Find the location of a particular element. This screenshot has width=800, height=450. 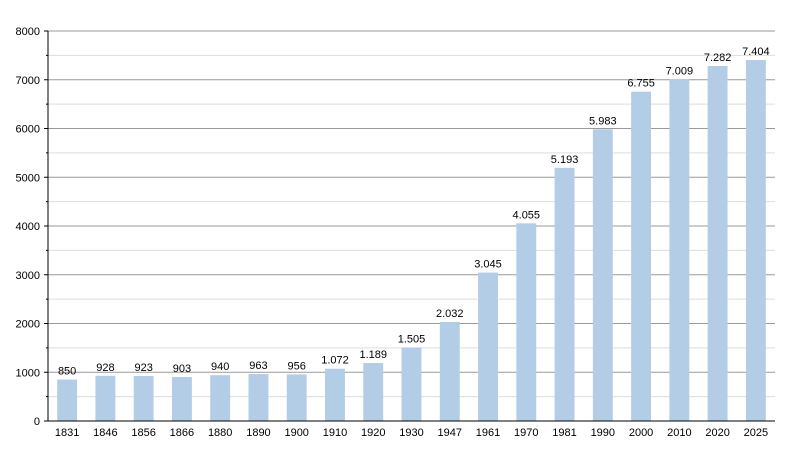

bar-1920 is located at coordinates (373, 392).